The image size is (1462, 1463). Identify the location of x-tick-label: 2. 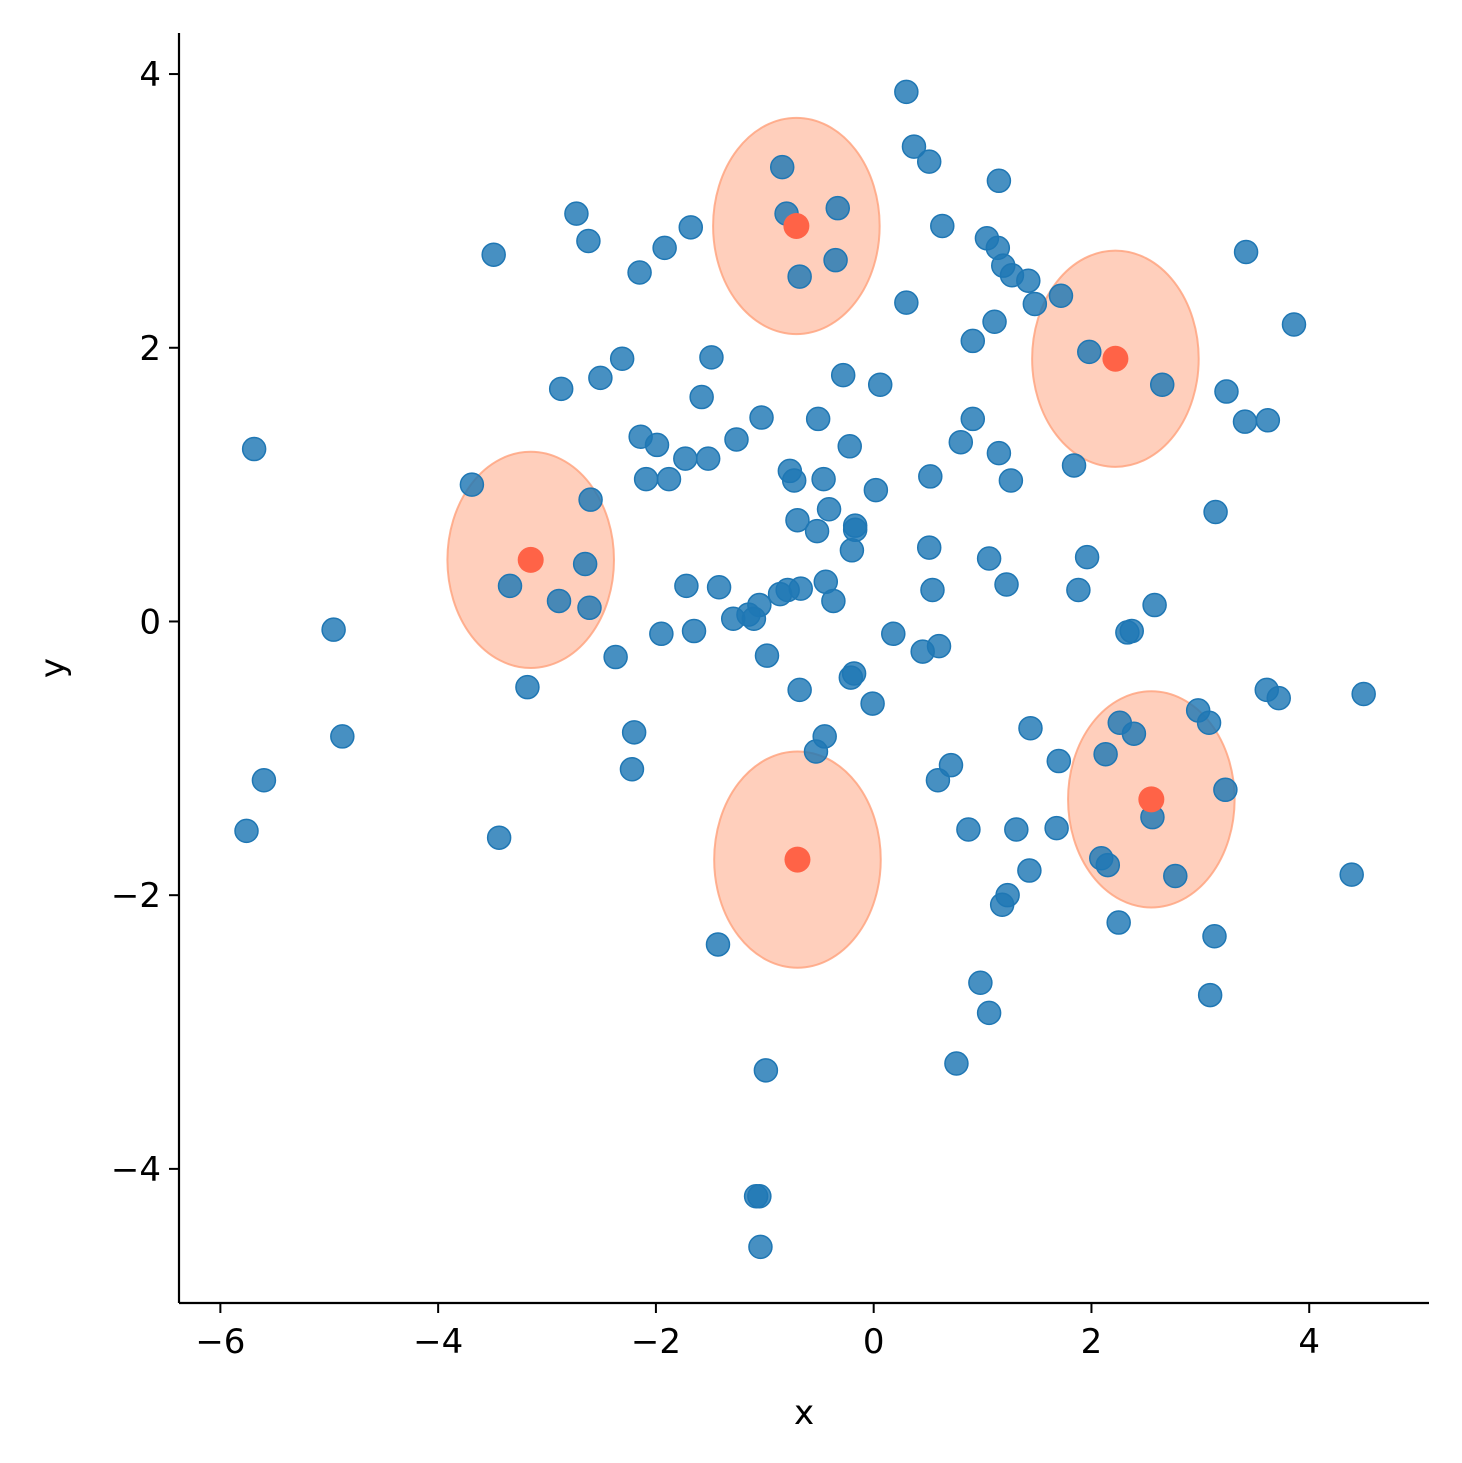
(1092, 1342).